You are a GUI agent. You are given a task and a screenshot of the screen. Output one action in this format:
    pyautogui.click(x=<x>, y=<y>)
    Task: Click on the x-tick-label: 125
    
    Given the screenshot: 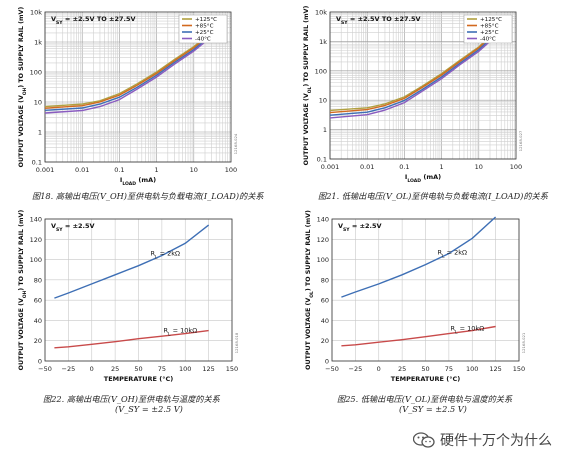 What is the action you would take?
    pyautogui.click(x=495, y=369)
    